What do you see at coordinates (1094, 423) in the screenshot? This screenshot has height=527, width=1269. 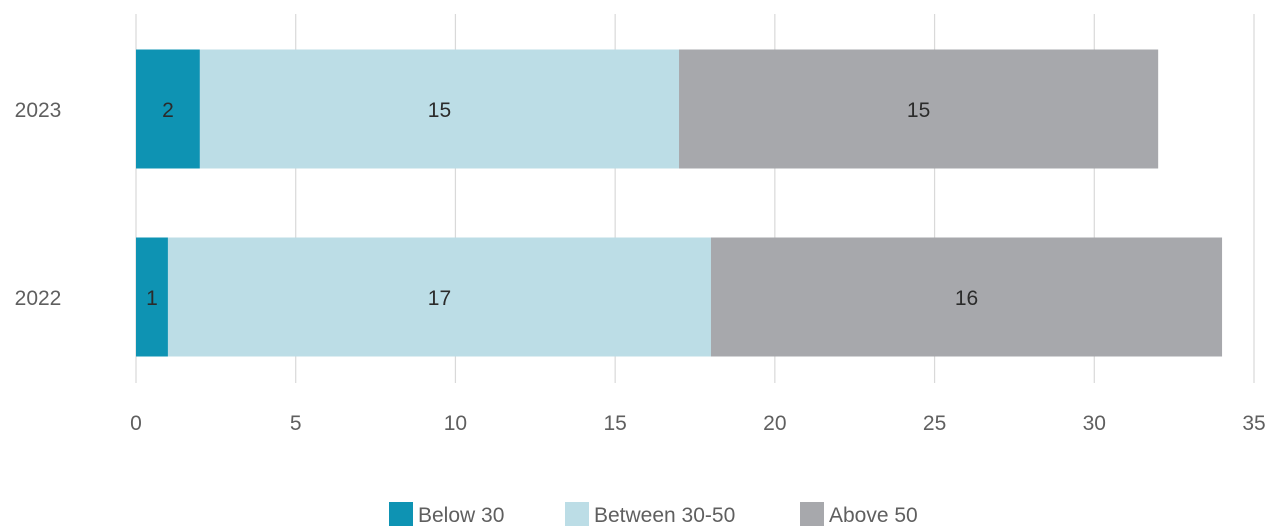 I see `x-tick-label: 30` at bounding box center [1094, 423].